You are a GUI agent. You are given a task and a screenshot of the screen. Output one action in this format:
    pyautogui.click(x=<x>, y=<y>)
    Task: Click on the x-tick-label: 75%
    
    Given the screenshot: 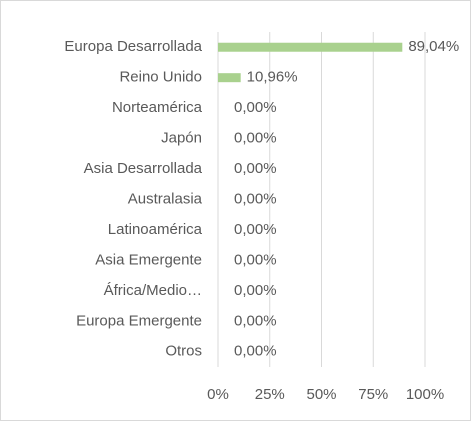 What is the action you would take?
    pyautogui.click(x=373, y=394)
    